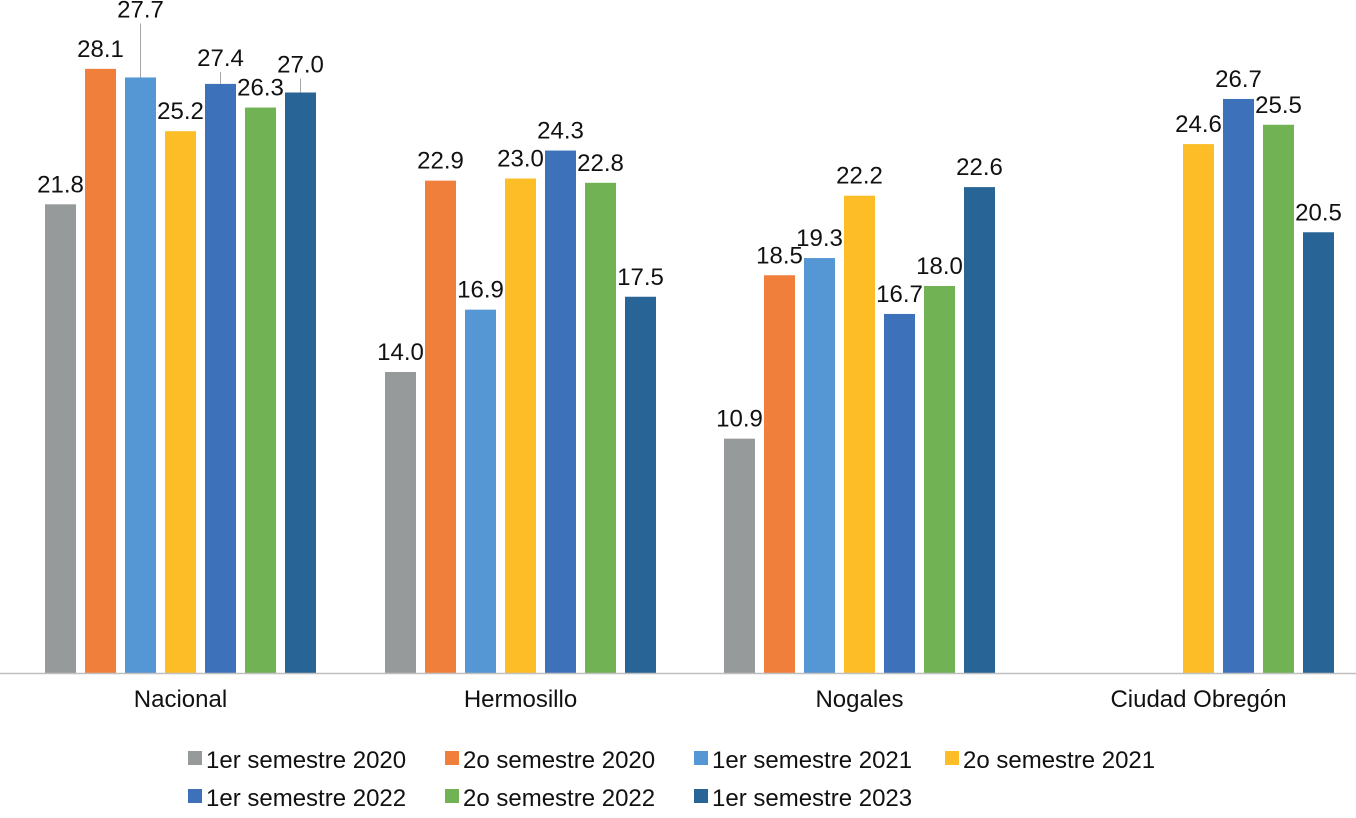  Describe the element at coordinates (520, 425) in the screenshot. I see `bar-2o-semestre-2021-hermosillo` at that location.